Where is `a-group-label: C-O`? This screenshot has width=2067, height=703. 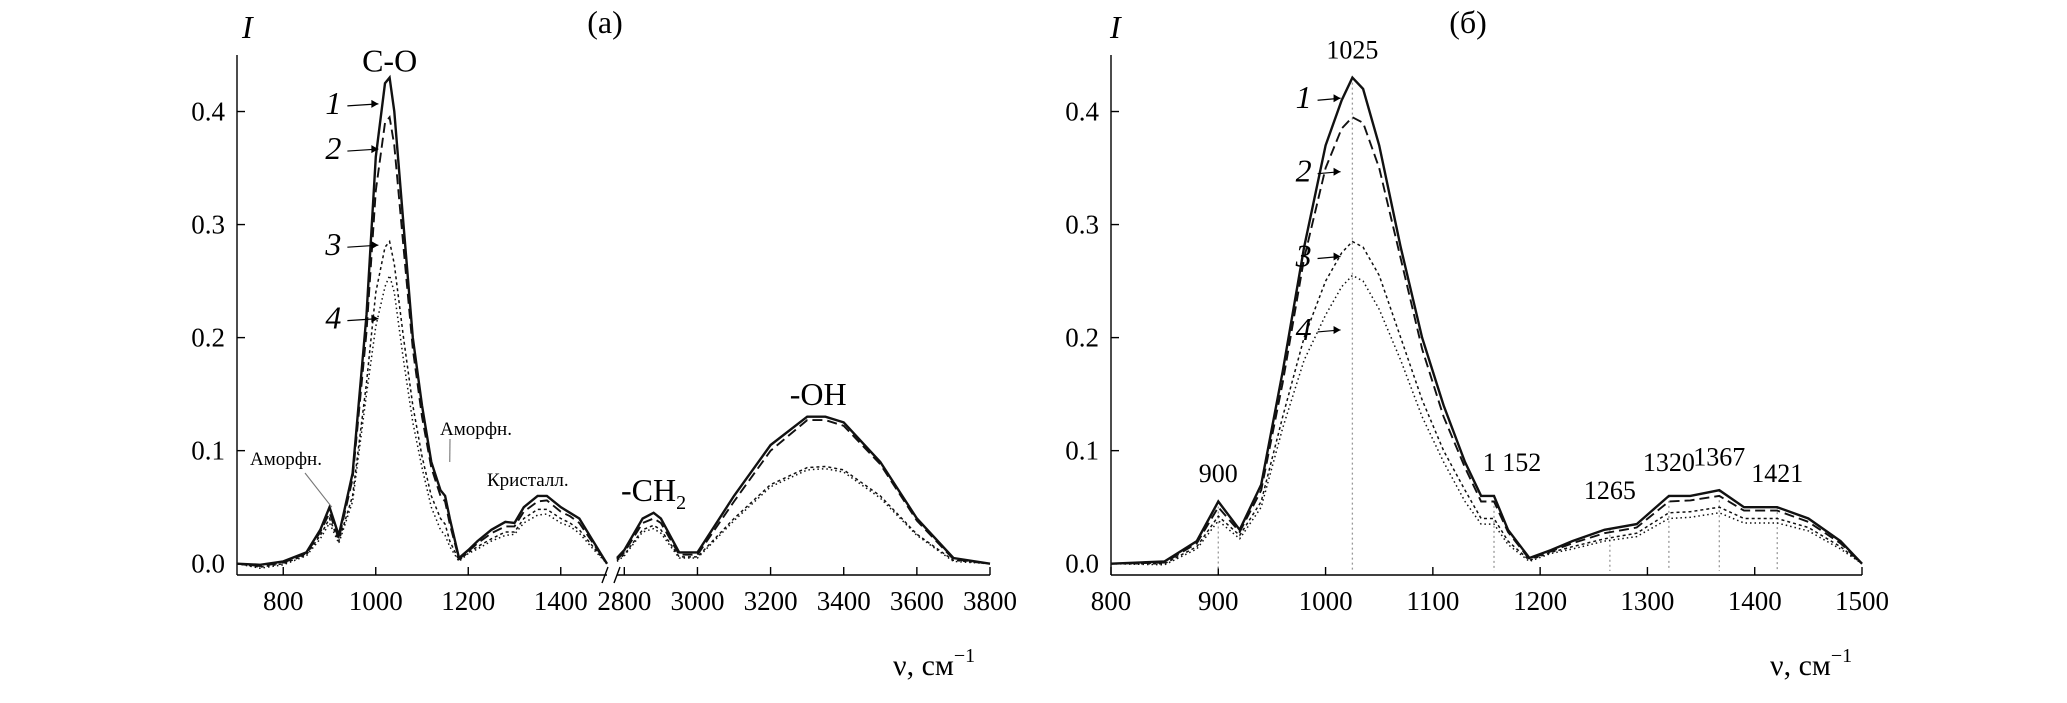
a-group-label: C-O is located at coordinates (389, 61).